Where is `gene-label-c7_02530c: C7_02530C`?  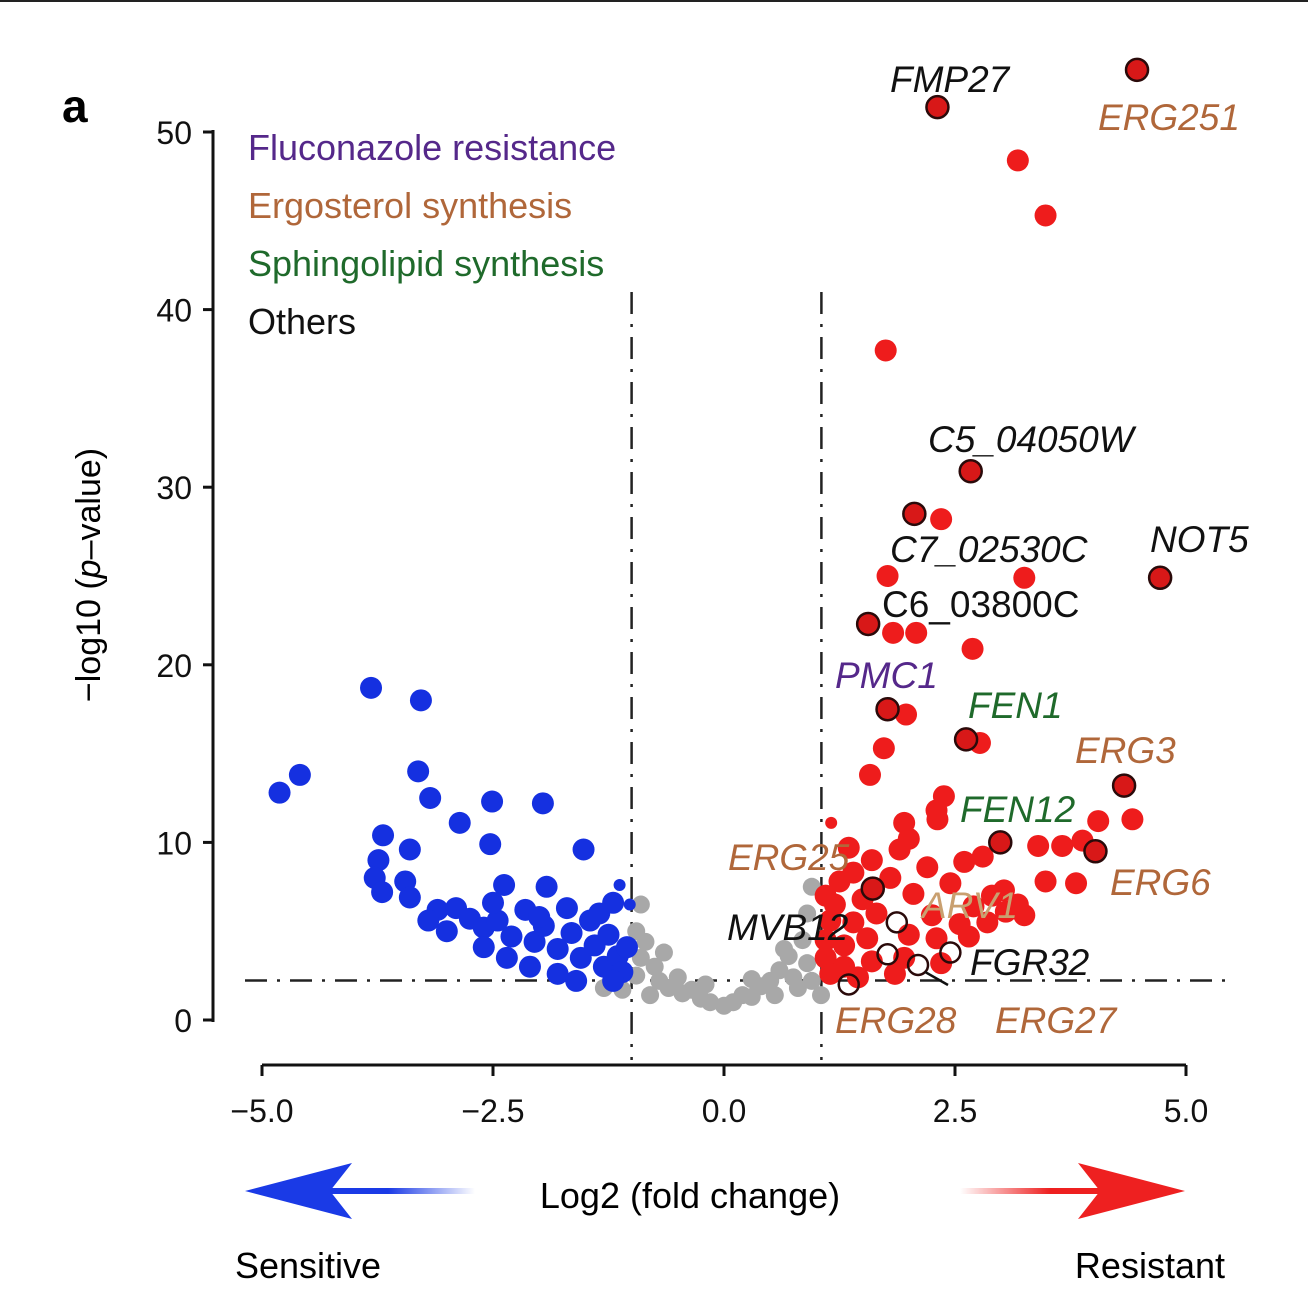
gene-label-c7_02530c: C7_02530C is located at coordinates (989, 549).